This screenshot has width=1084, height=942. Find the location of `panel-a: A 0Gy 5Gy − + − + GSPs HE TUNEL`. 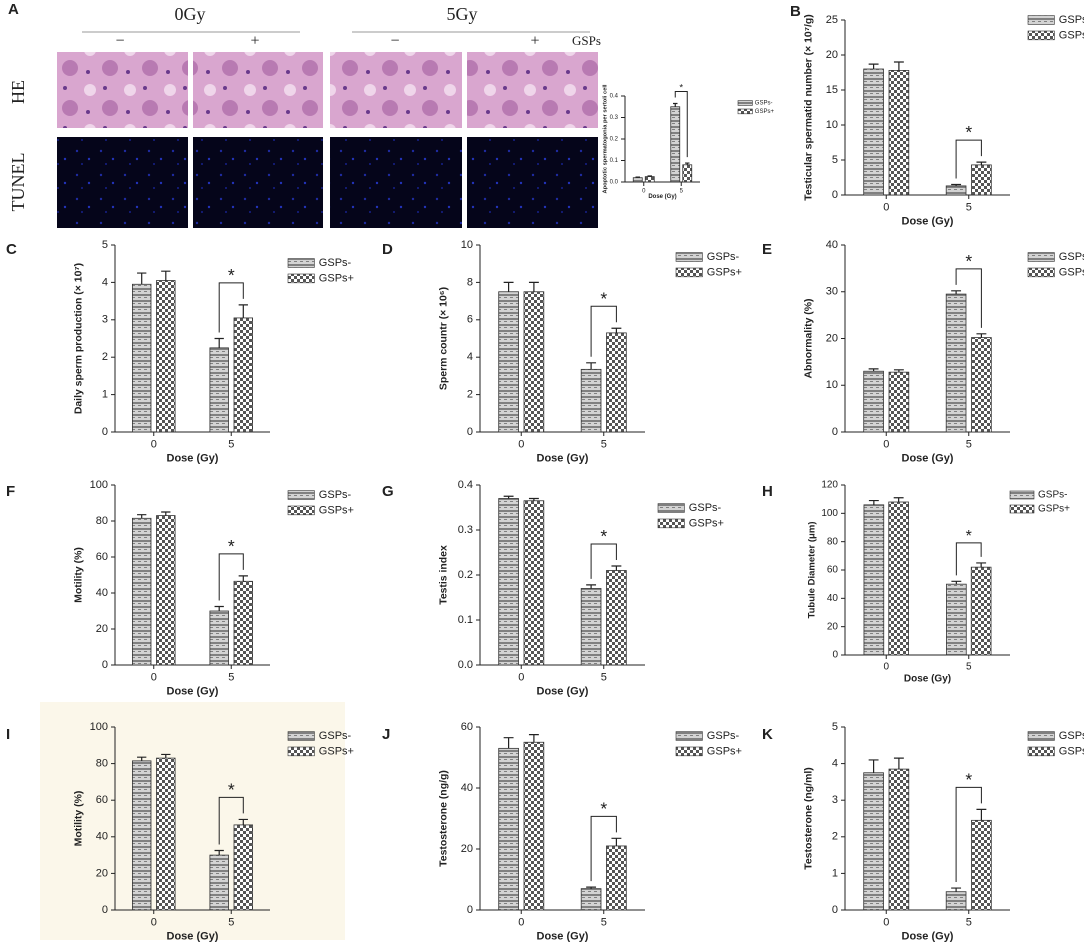

panel-a: A 0Gy 5Gy − + − + GSPs HE TUNEL is located at coordinates (304, 114).